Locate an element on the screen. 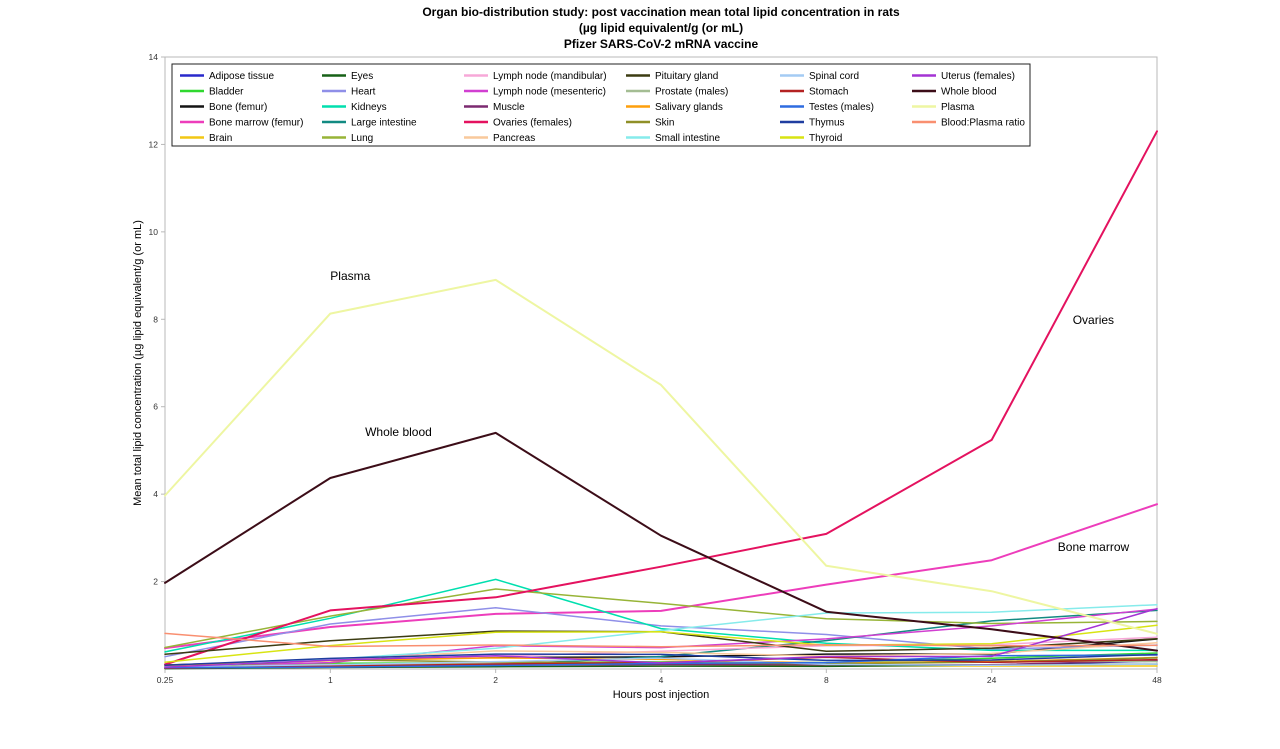  legend-item-lymph-node-mandibular: Lymph node (mandibular) is located at coordinates (535, 76).